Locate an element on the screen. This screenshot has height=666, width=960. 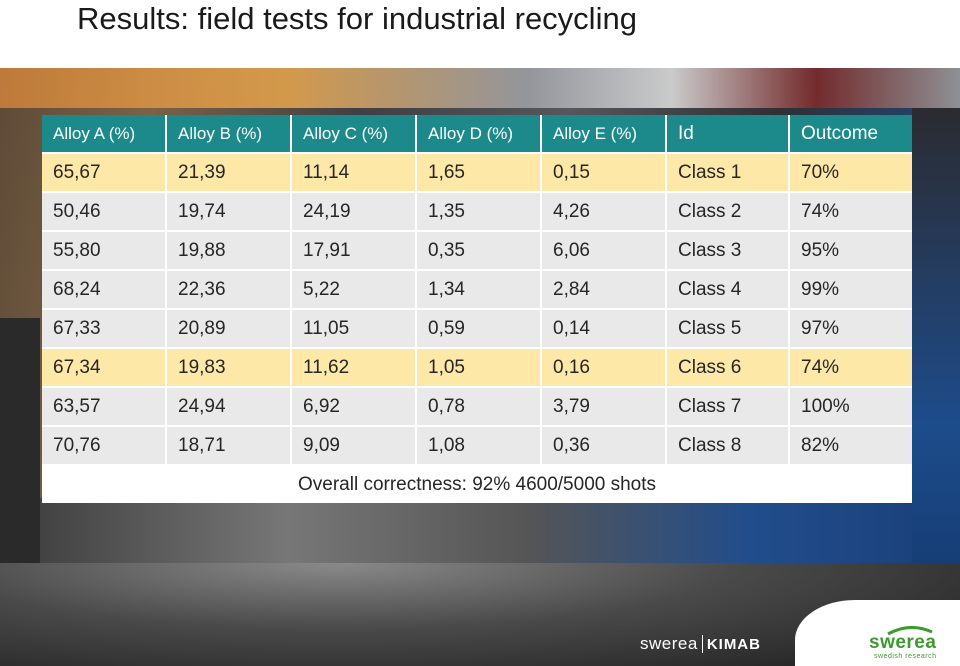
cell-id: Class 2 is located at coordinates (728, 212).